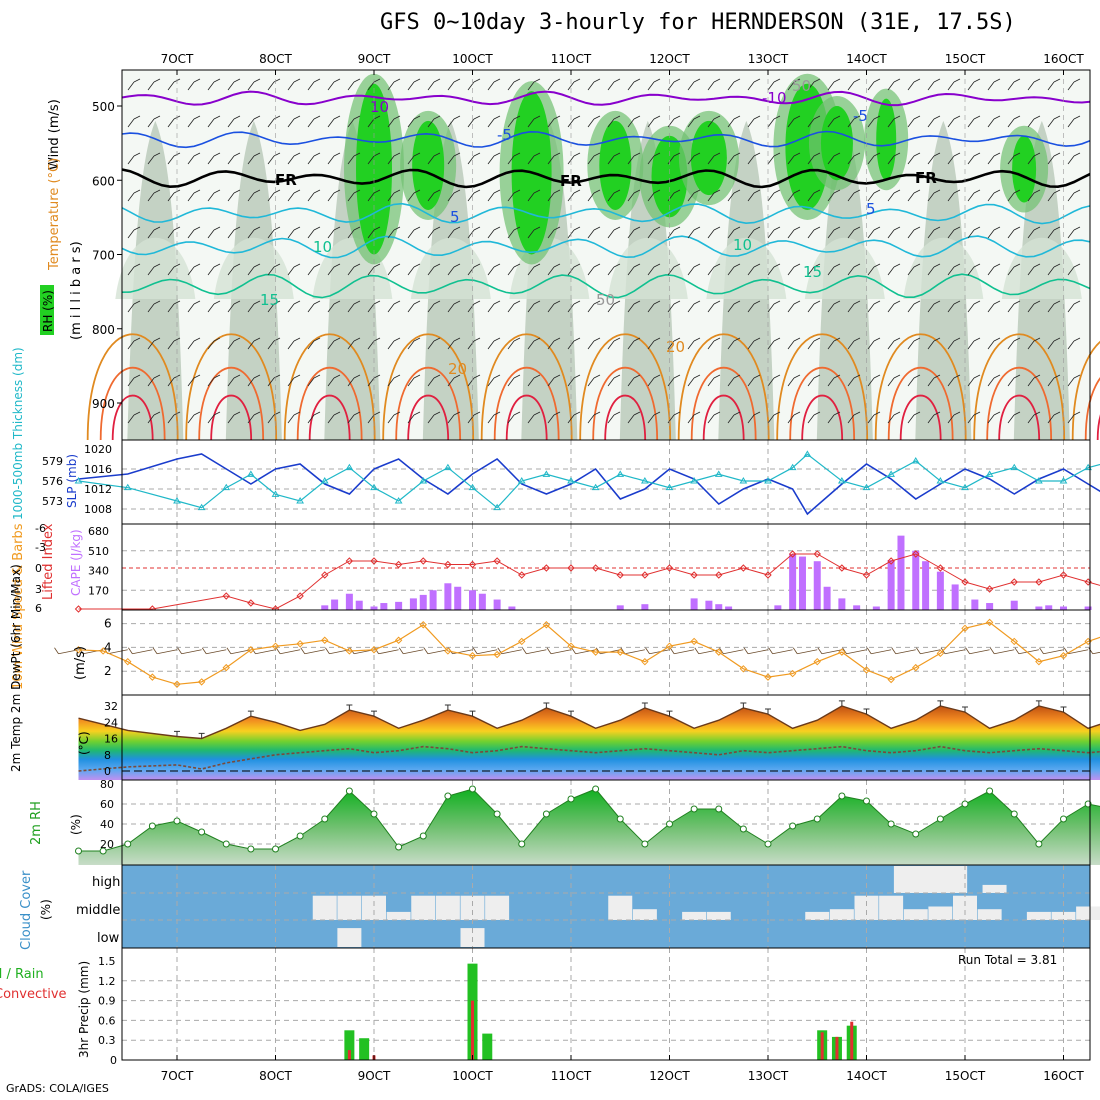 The height and width of the screenshot is (1100, 1100). I want to click on contour-label: -5, so click(860, 116).